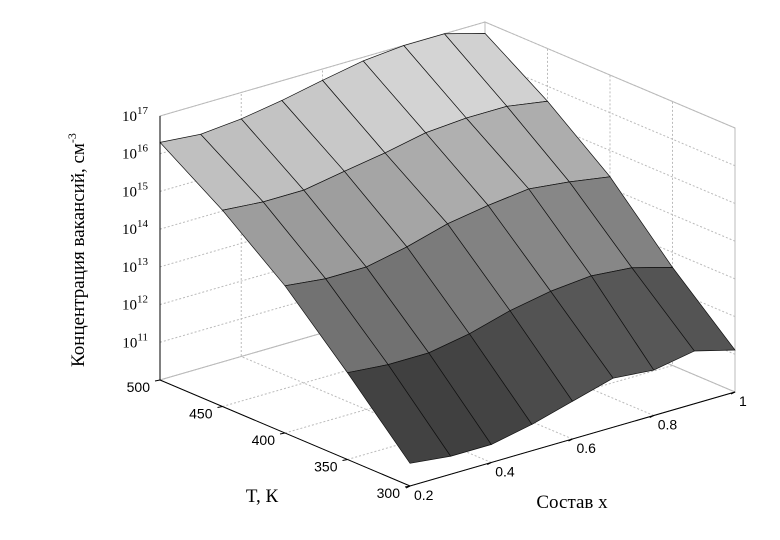  What do you see at coordinates (399, 414) in the screenshot?
I see `surface-patch` at bounding box center [399, 414].